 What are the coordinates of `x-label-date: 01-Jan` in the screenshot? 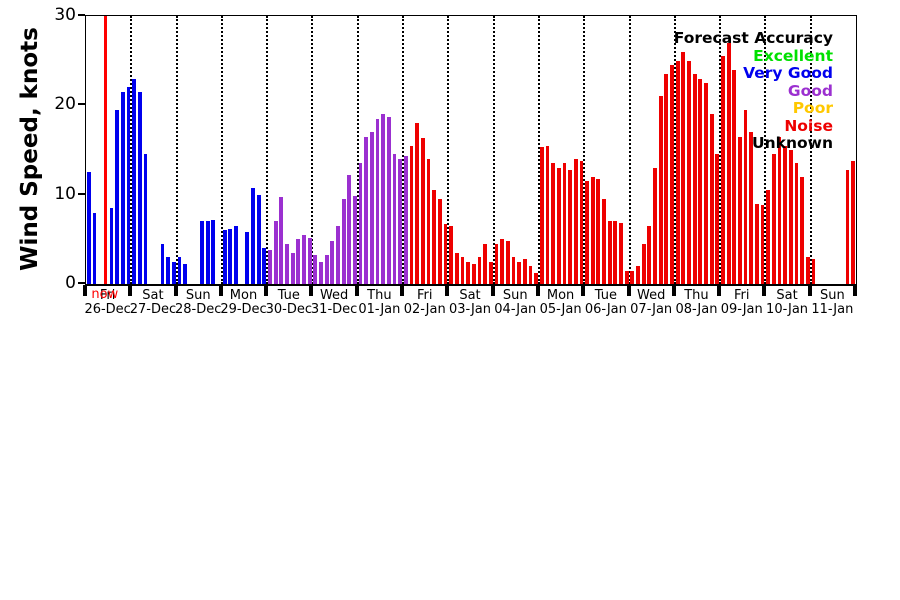 It's located at (379, 309).